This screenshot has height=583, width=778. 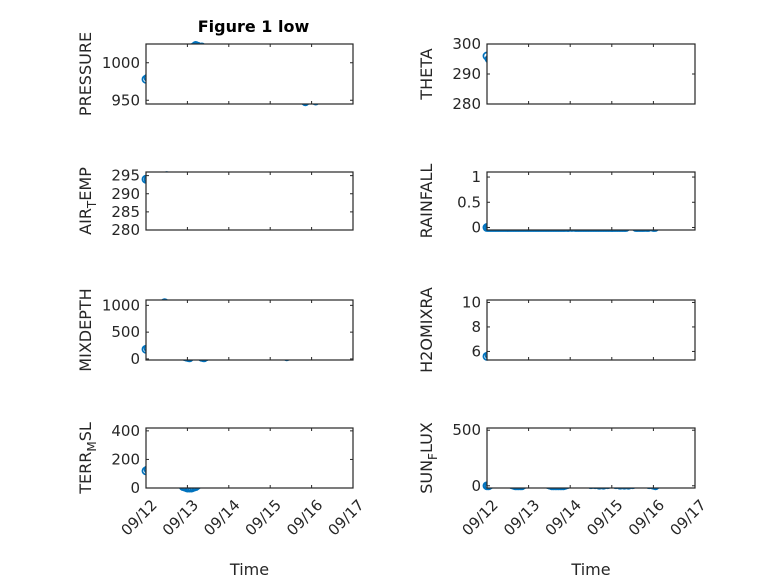 I want to click on y-axis-label-subscript: T, so click(x=92, y=204).